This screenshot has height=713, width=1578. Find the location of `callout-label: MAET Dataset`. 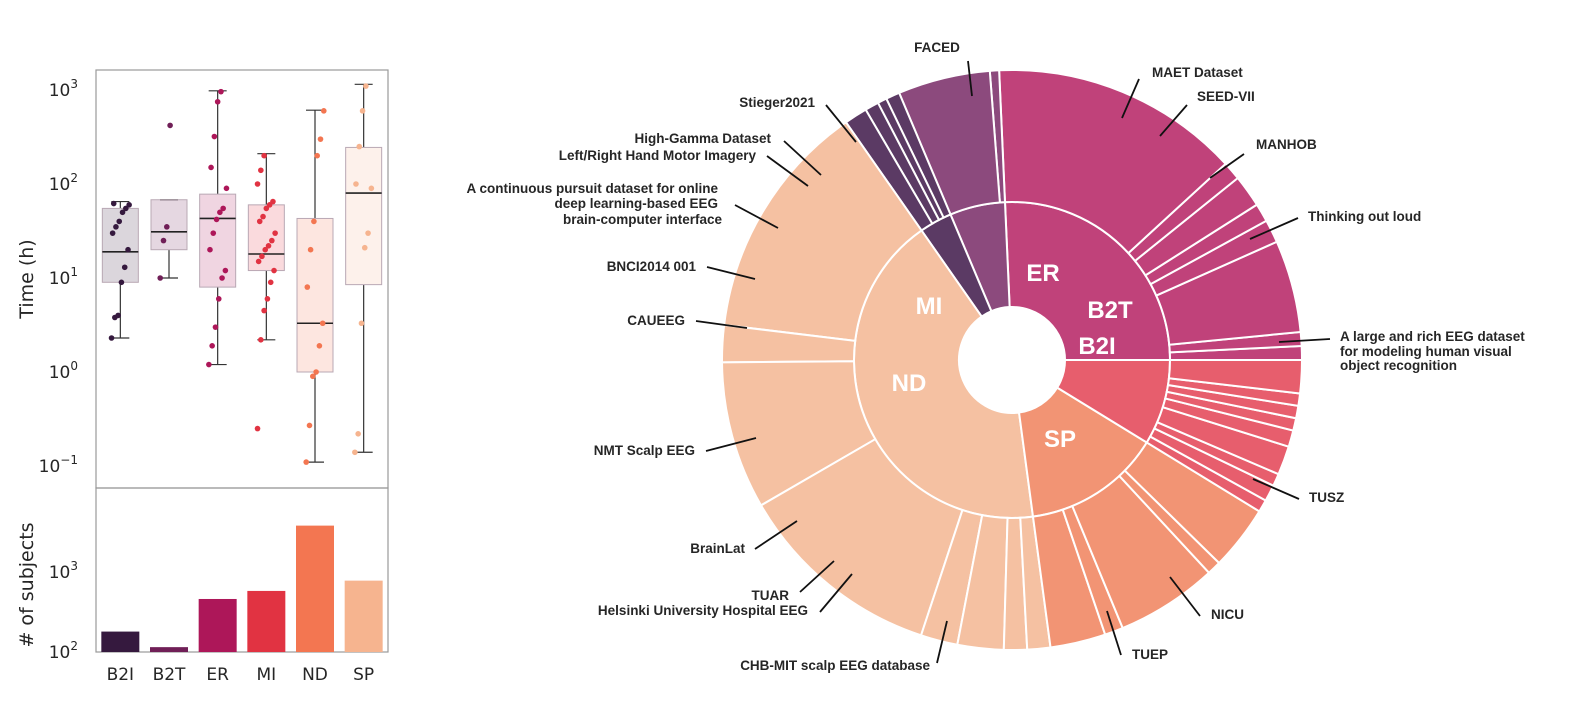

callout-label: MAET Dataset is located at coordinates (1197, 72).